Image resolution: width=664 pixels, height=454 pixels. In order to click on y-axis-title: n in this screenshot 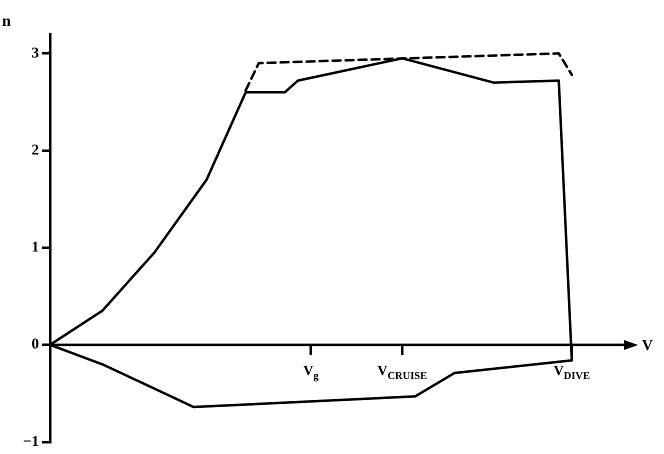, I will do `click(7, 21)`.